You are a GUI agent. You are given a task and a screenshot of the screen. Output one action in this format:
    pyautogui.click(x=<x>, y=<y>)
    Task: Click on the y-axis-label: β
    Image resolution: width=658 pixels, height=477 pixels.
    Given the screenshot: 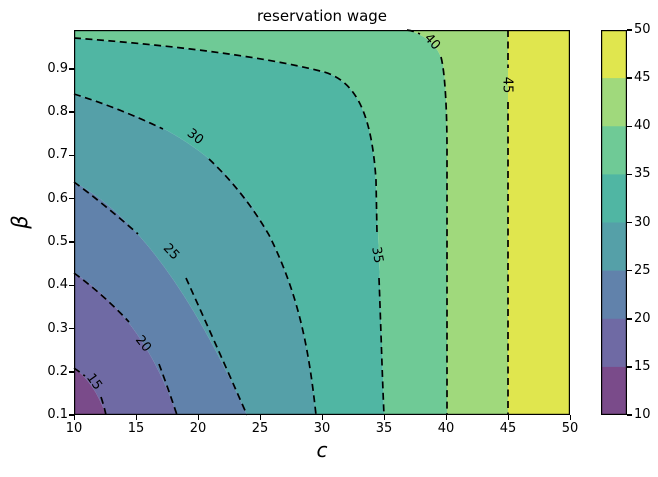 What is the action you would take?
    pyautogui.click(x=20, y=222)
    